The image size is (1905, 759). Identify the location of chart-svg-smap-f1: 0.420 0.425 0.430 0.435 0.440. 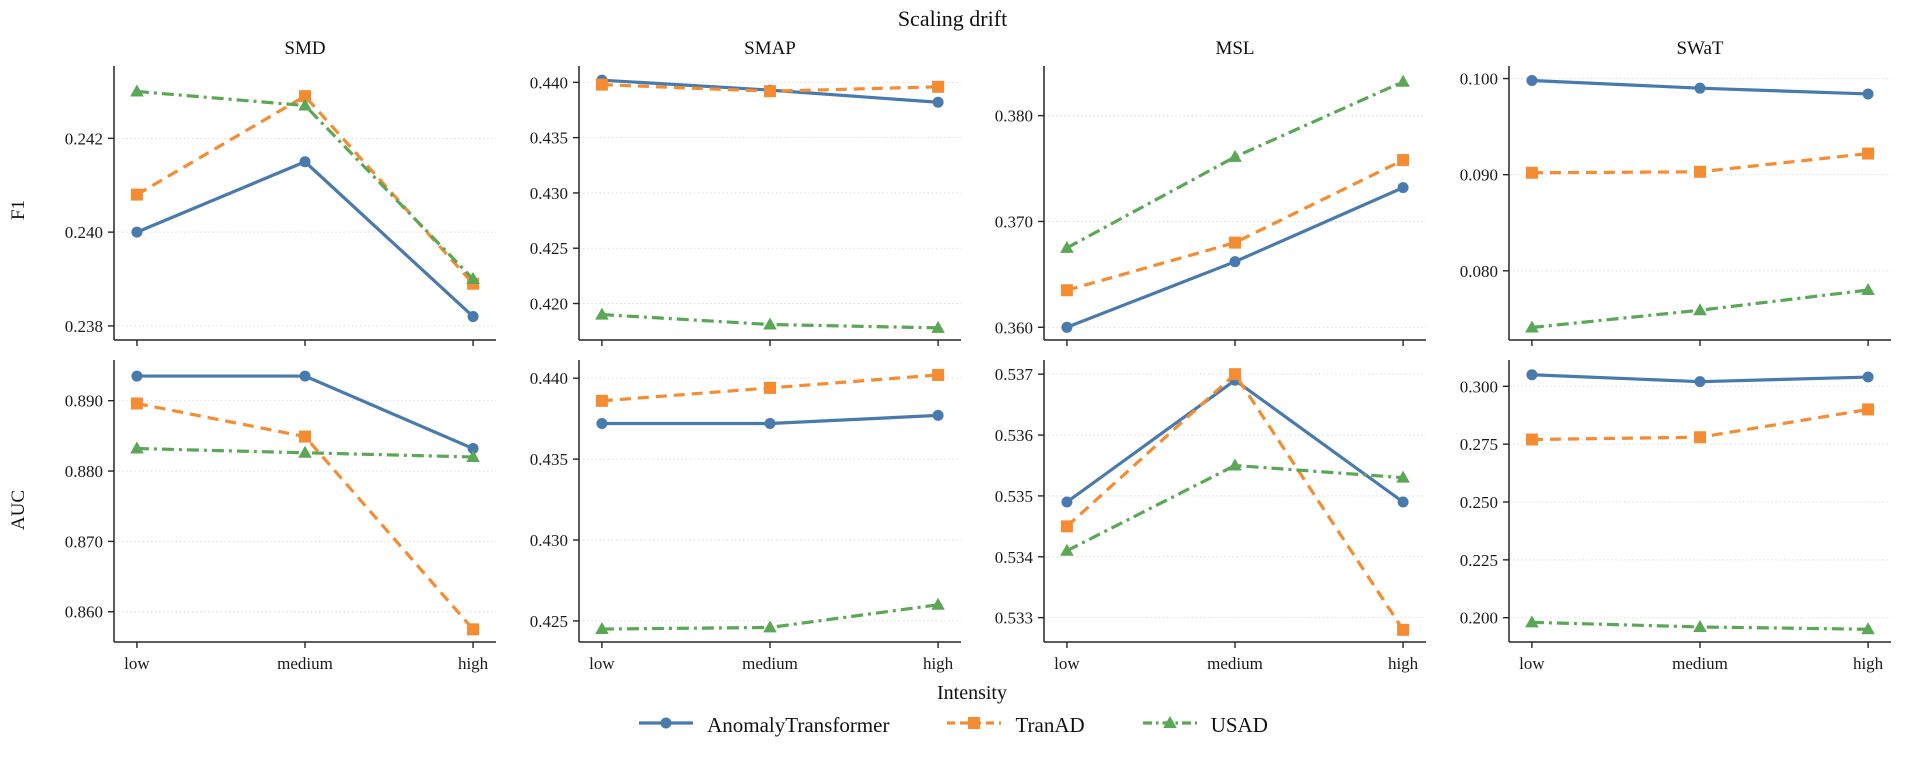
(745, 206).